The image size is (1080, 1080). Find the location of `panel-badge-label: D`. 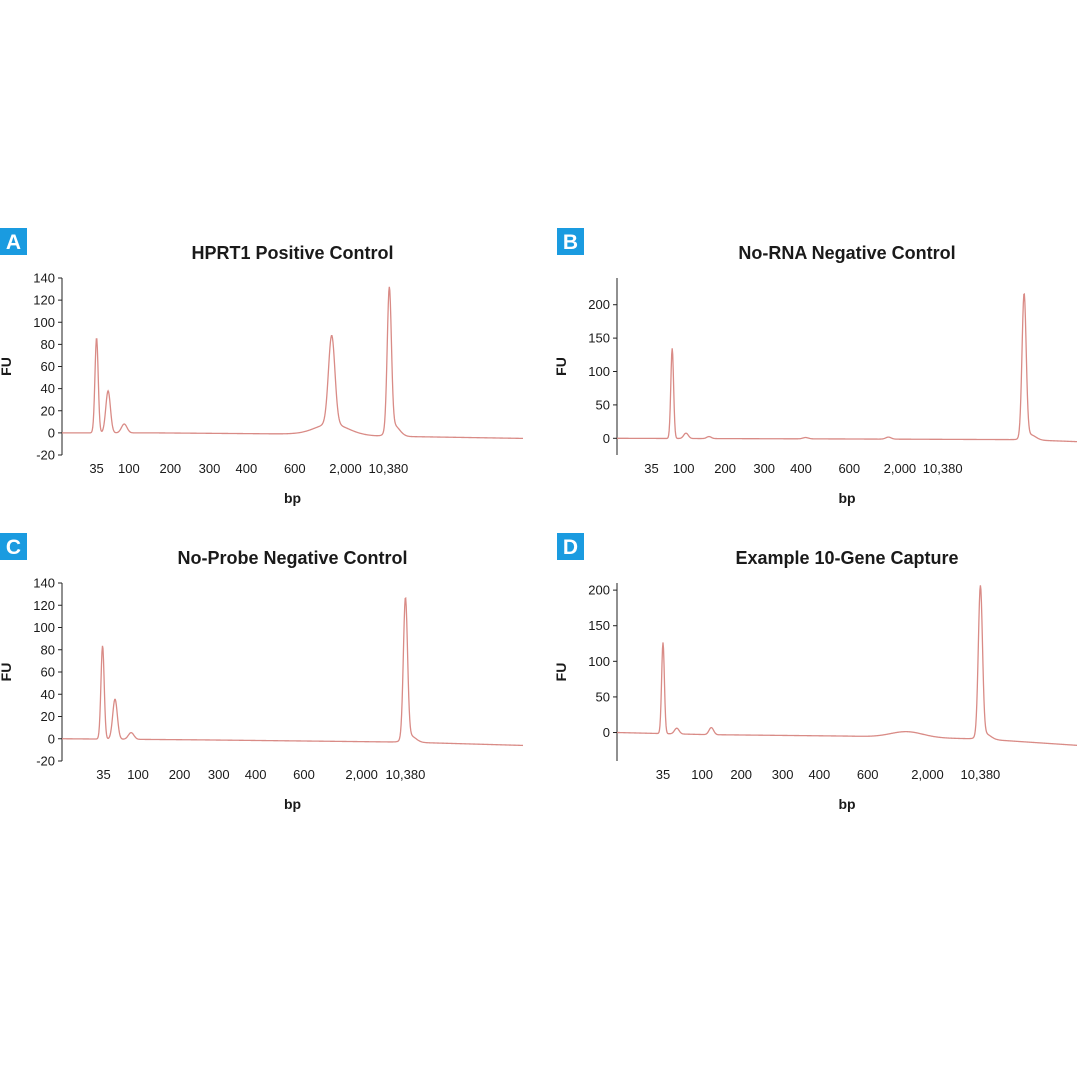

panel-badge-label: D is located at coordinates (570, 547).